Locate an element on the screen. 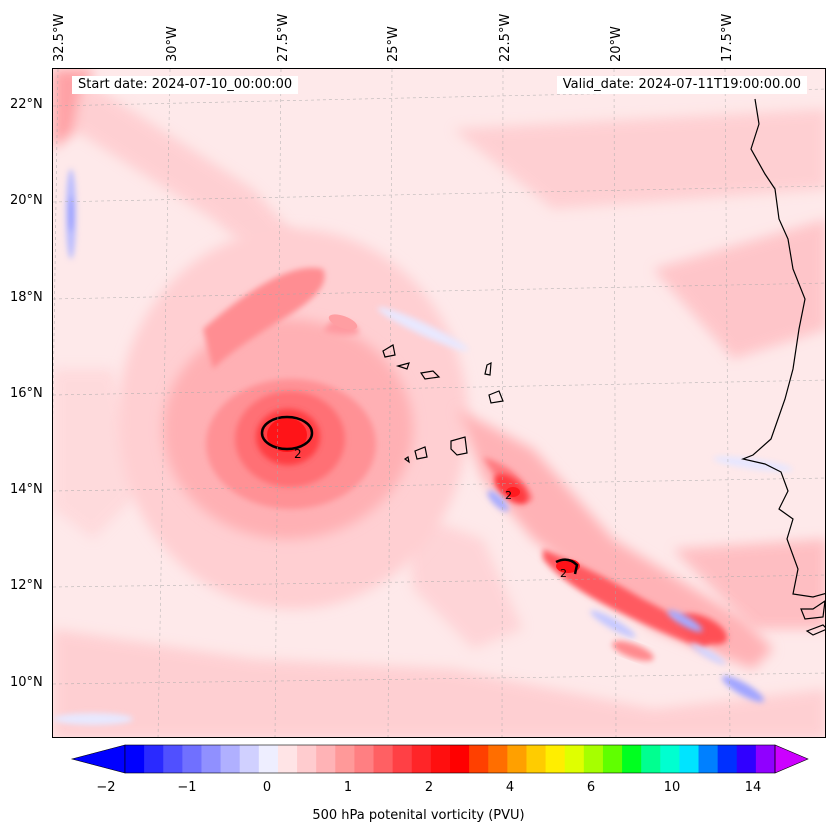  band-south-contour-label: 2 is located at coordinates (563, 573).